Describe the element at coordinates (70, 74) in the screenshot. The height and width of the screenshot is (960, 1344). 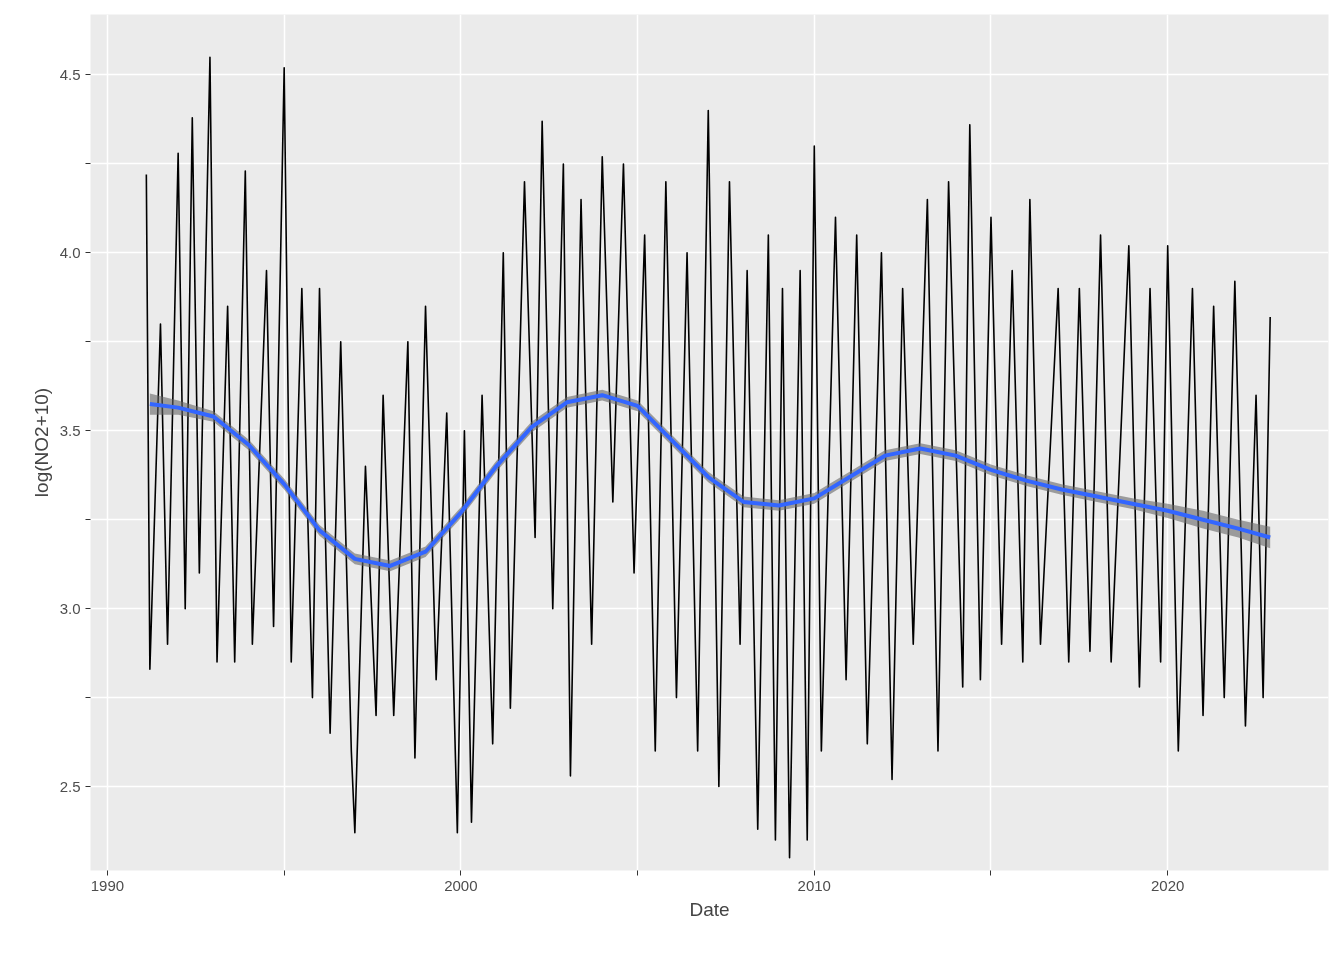
I see `y-tick-label: 4.5` at that location.